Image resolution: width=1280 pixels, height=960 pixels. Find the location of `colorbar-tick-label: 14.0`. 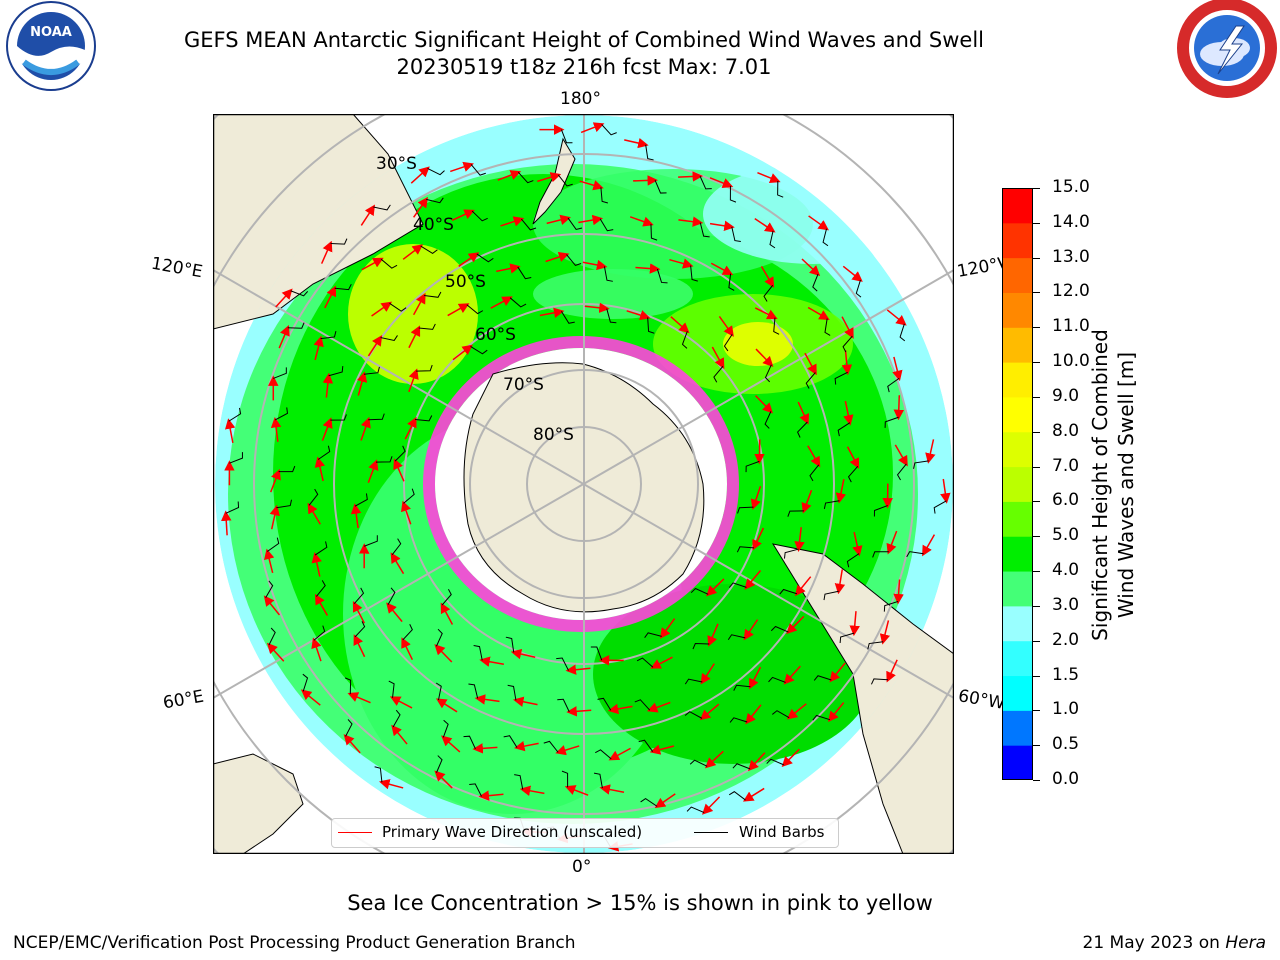

colorbar-tick-label: 14.0 is located at coordinates (1071, 221).